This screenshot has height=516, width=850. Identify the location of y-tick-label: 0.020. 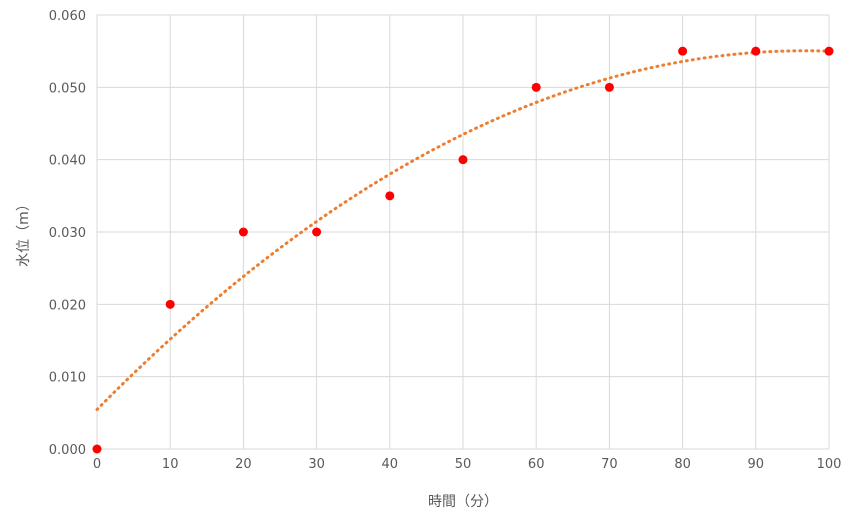
(67, 305).